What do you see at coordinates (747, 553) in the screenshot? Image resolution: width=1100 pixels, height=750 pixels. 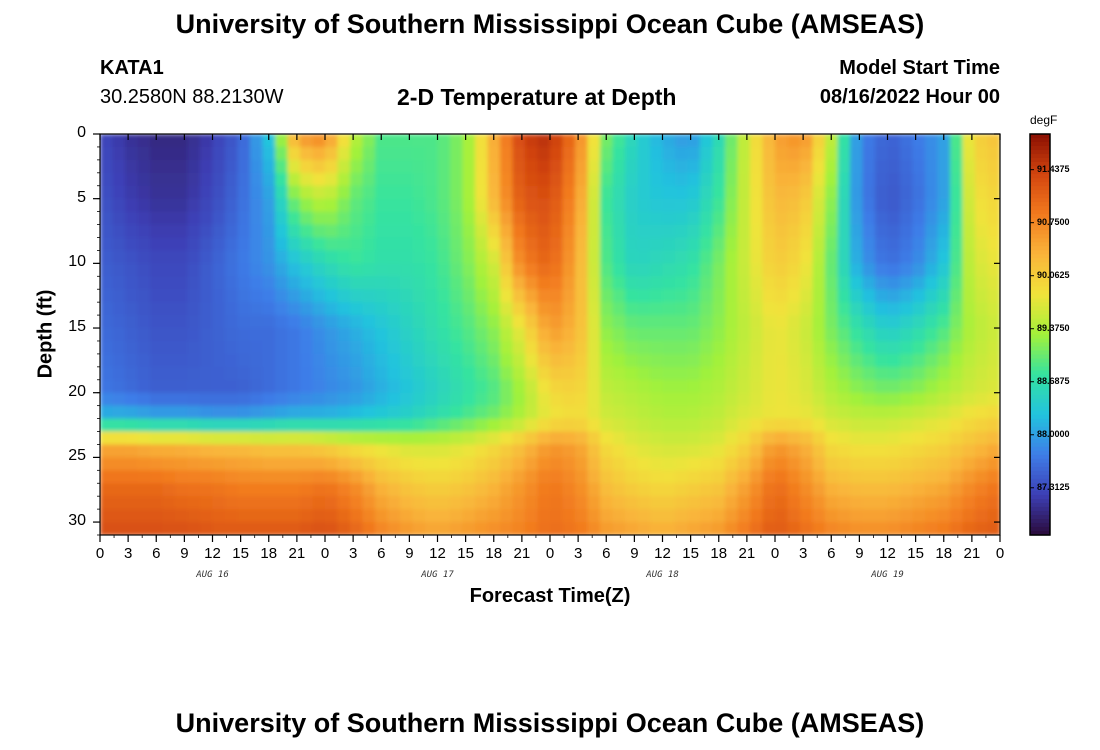 I see `x-tick-label: 21` at bounding box center [747, 553].